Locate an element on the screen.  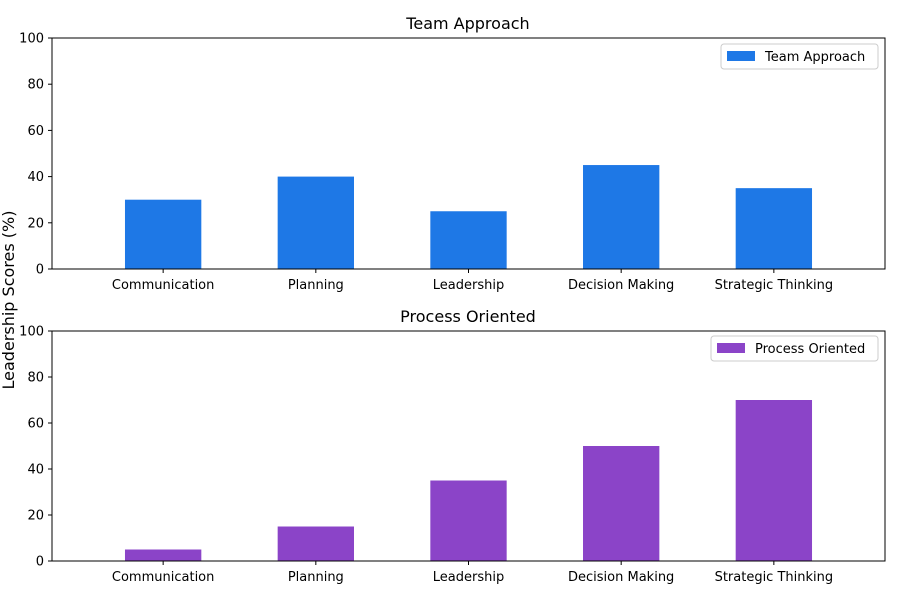
legend: Process Oriented is located at coordinates (794, 348).